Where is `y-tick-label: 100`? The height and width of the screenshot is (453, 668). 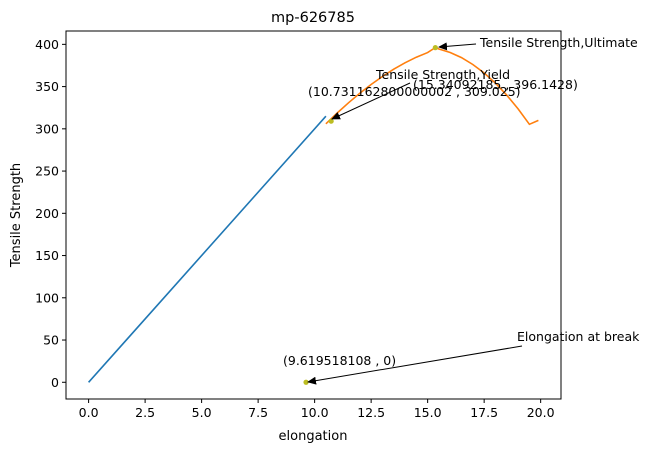 y-tick-label: 100 is located at coordinates (47, 297).